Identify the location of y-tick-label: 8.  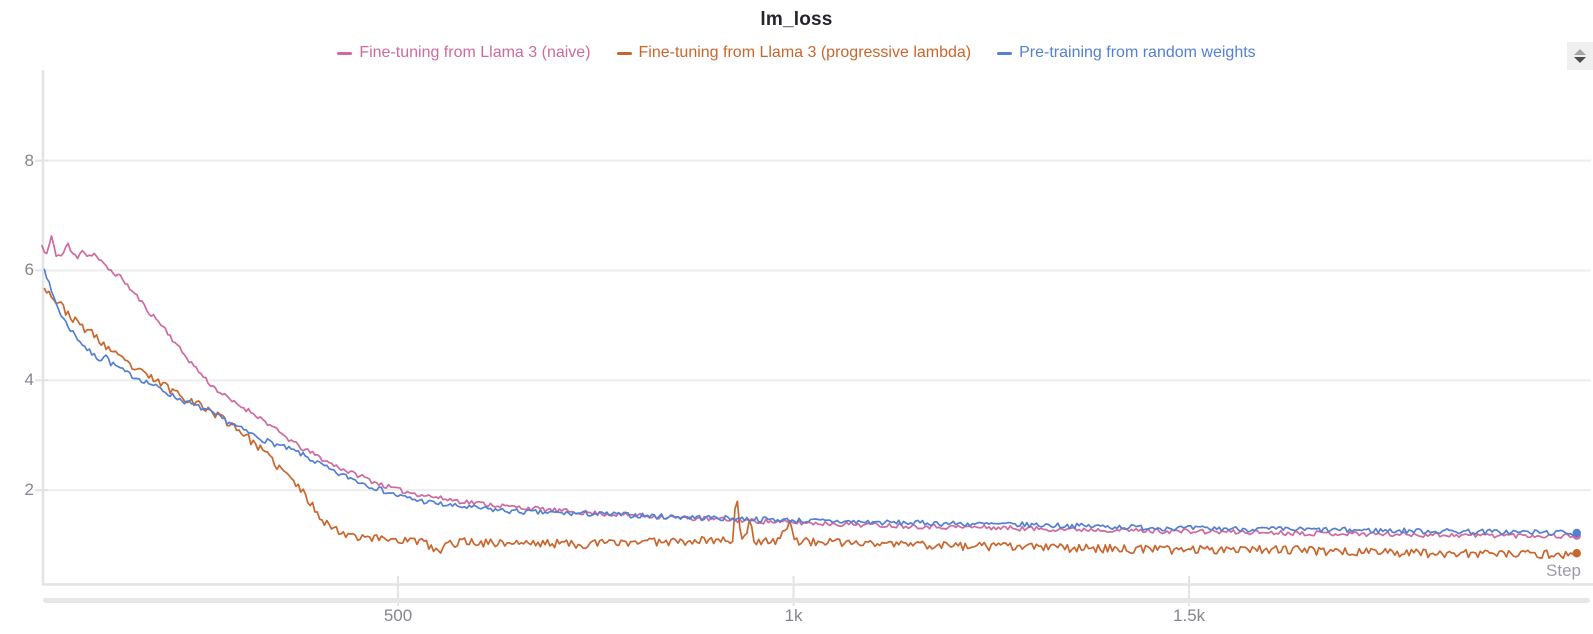
(29, 160).